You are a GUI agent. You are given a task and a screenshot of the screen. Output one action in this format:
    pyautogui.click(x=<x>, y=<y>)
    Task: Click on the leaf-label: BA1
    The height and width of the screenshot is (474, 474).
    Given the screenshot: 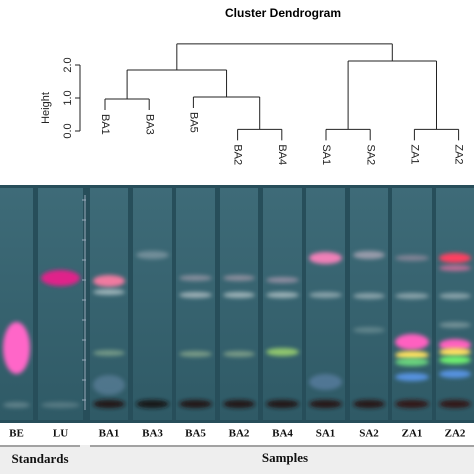 What is the action you would take?
    pyautogui.click(x=105, y=124)
    